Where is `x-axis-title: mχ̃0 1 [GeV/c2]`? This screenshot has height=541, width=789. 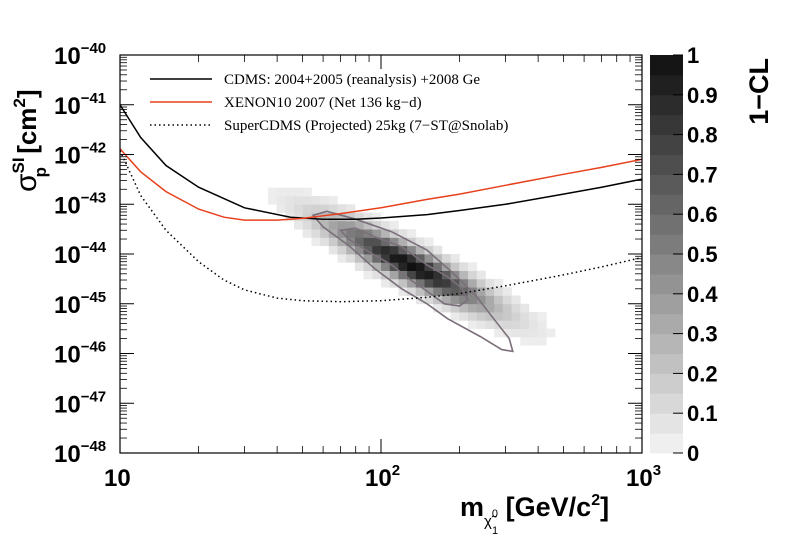
x-axis-title: mχ̃0 1 [GeV/c2] is located at coordinates (534, 514).